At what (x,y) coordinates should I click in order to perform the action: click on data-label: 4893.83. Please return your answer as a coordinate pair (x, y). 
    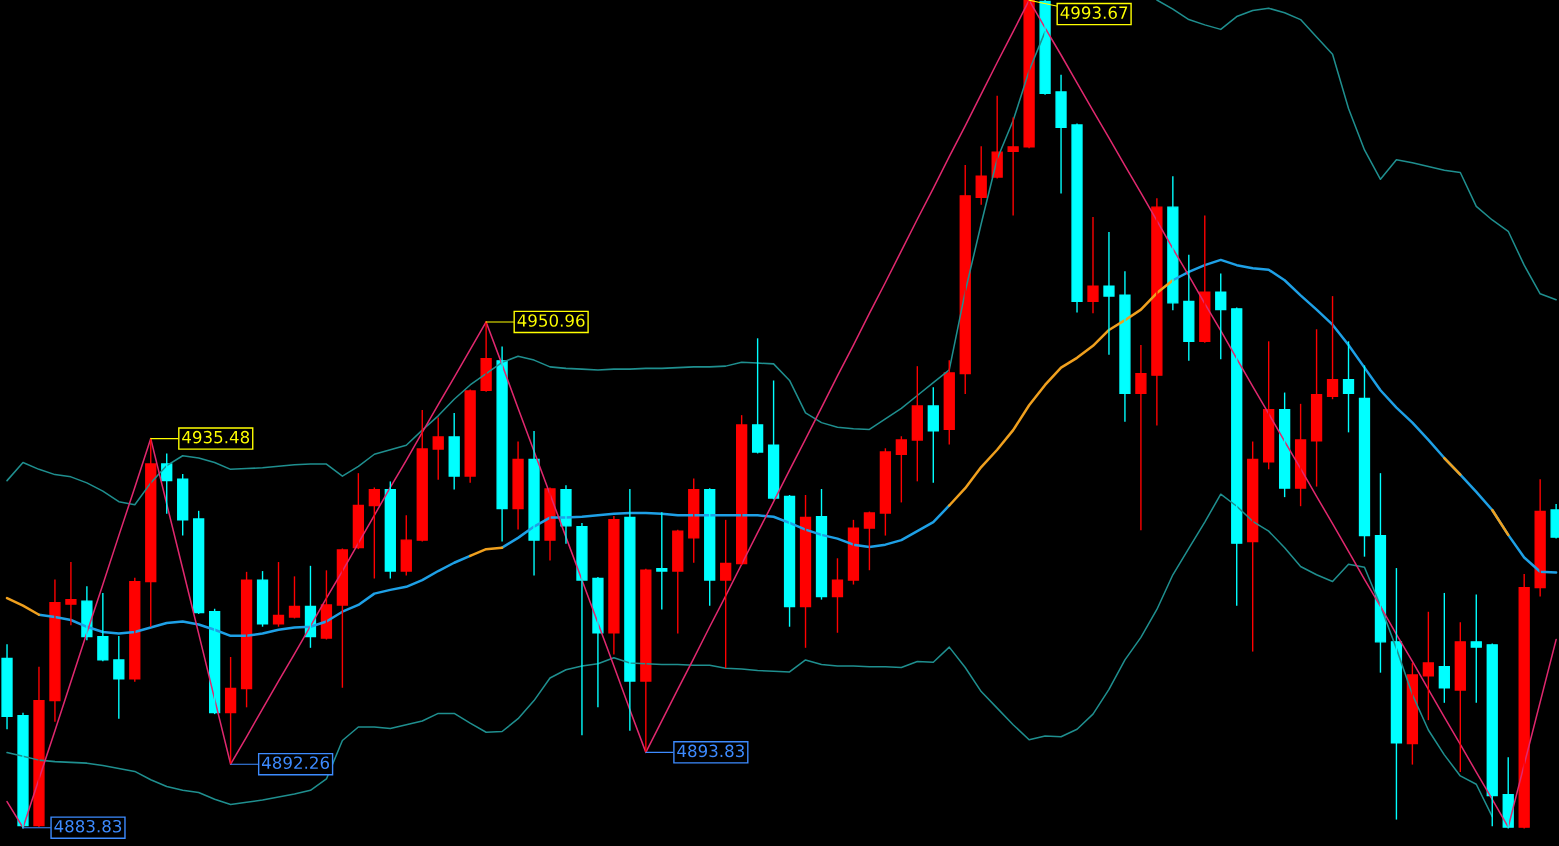
    Looking at the image, I should click on (710, 751).